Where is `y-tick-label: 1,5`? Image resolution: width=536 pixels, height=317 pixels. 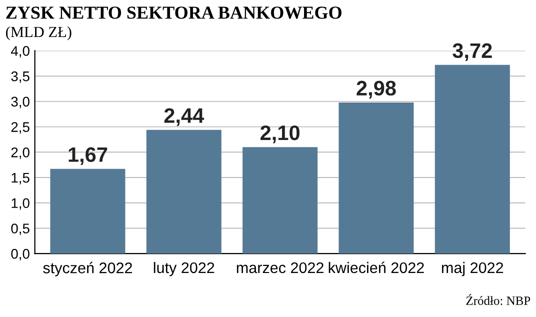 y-tick-label: 1,5 is located at coordinates (21, 178).